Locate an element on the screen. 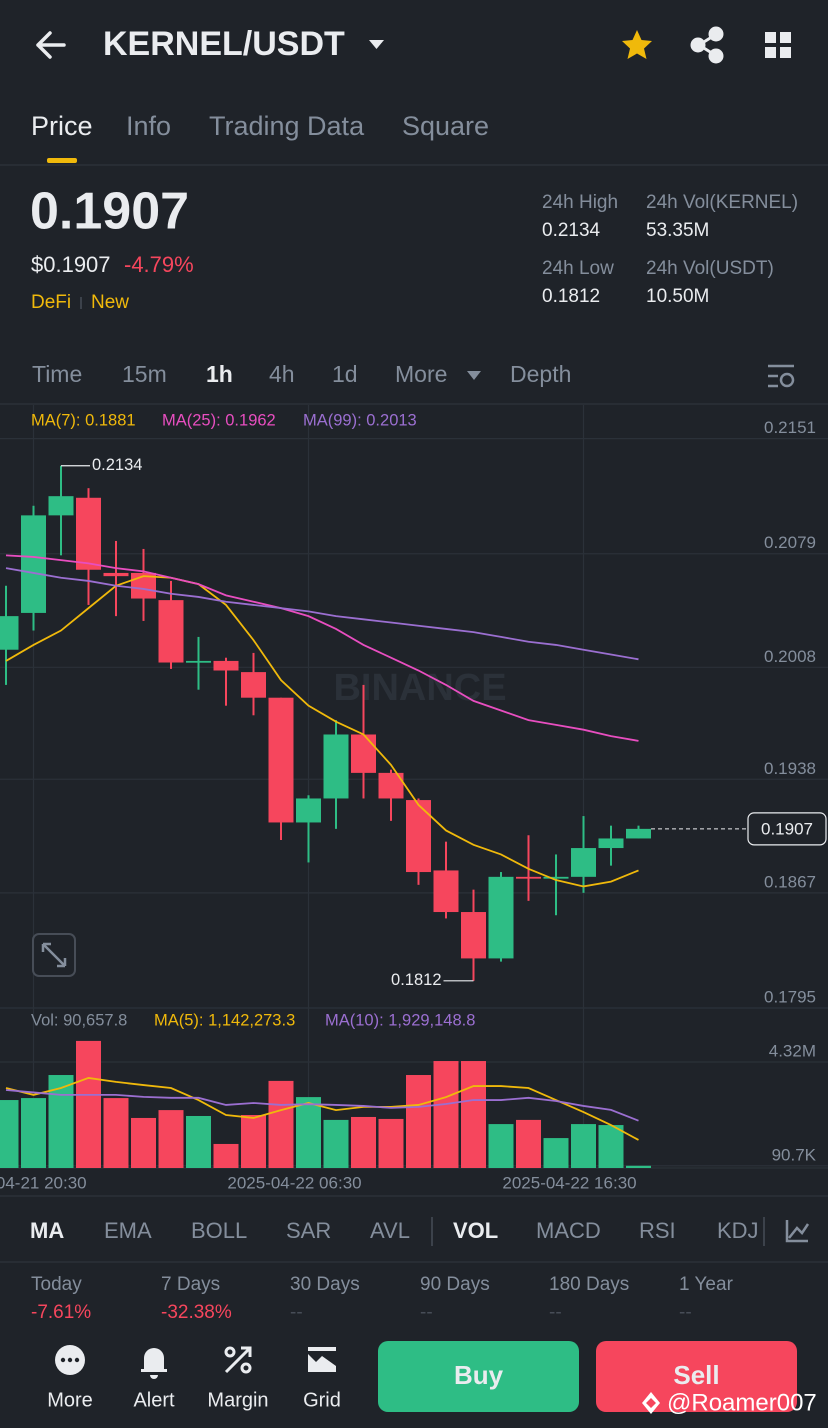 This screenshot has width=828, height=1428. nav-label: Margin is located at coordinates (237, 1400).